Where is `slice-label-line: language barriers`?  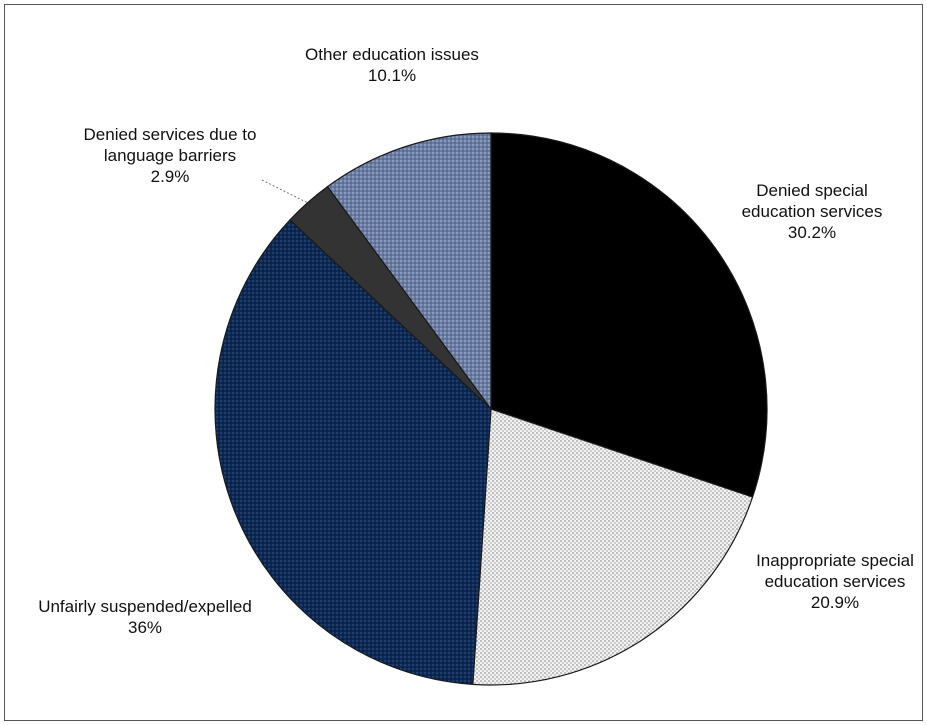 slice-label-line: language barriers is located at coordinates (170, 155).